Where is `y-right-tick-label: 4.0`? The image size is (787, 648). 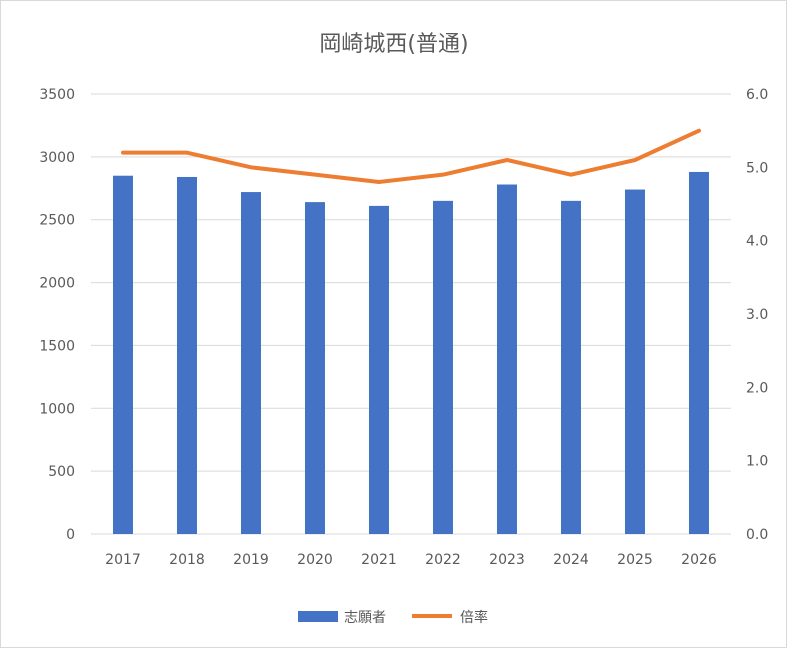
y-right-tick-label: 4.0 is located at coordinates (757, 242).